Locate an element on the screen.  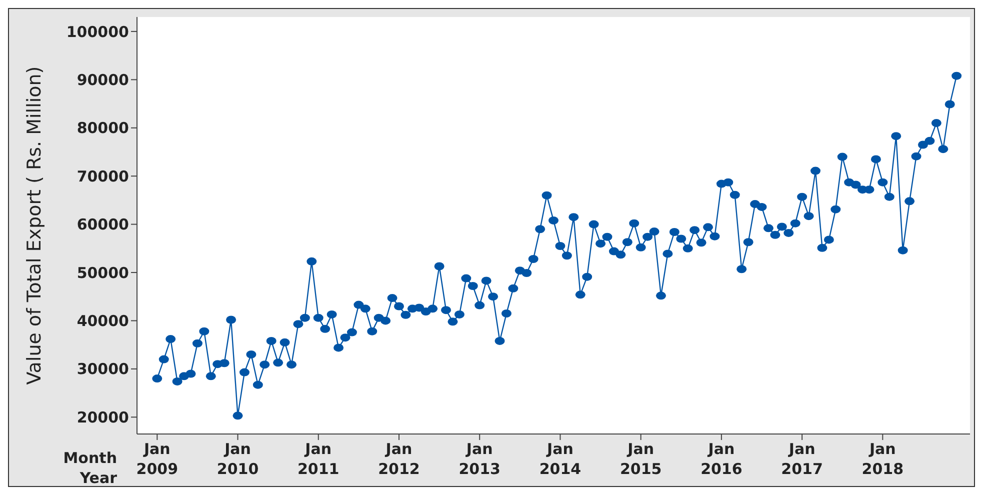
y-tick-label: 90000 is located at coordinates (102, 79).